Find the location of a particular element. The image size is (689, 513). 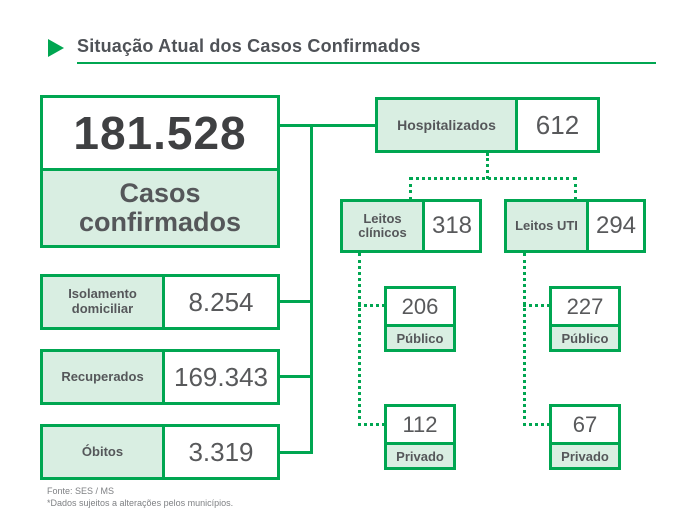

breakdown-uti-publico: 227 Público is located at coordinates (585, 319).